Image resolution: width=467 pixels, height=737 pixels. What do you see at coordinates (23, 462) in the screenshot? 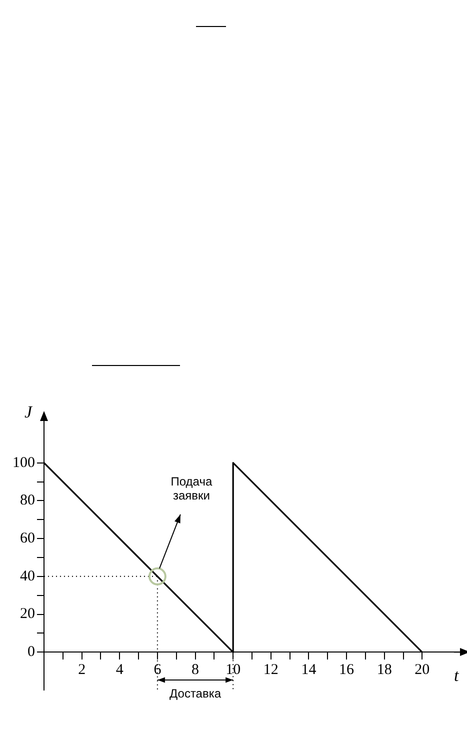
I see `y-tick-label: 100` at bounding box center [23, 462].